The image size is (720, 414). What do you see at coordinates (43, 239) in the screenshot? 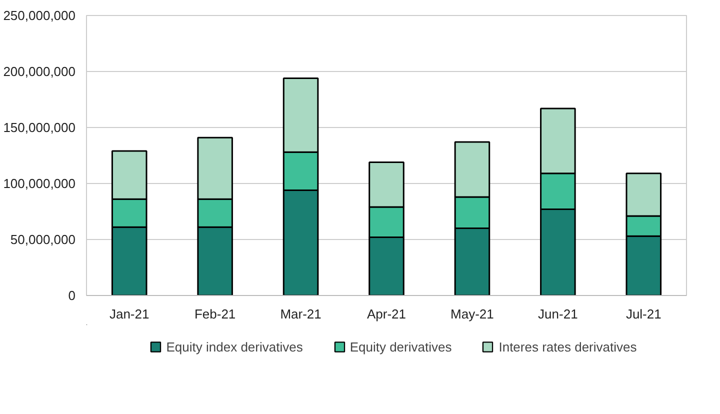
I see `y-tick-label: 50,000,000` at bounding box center [43, 239].